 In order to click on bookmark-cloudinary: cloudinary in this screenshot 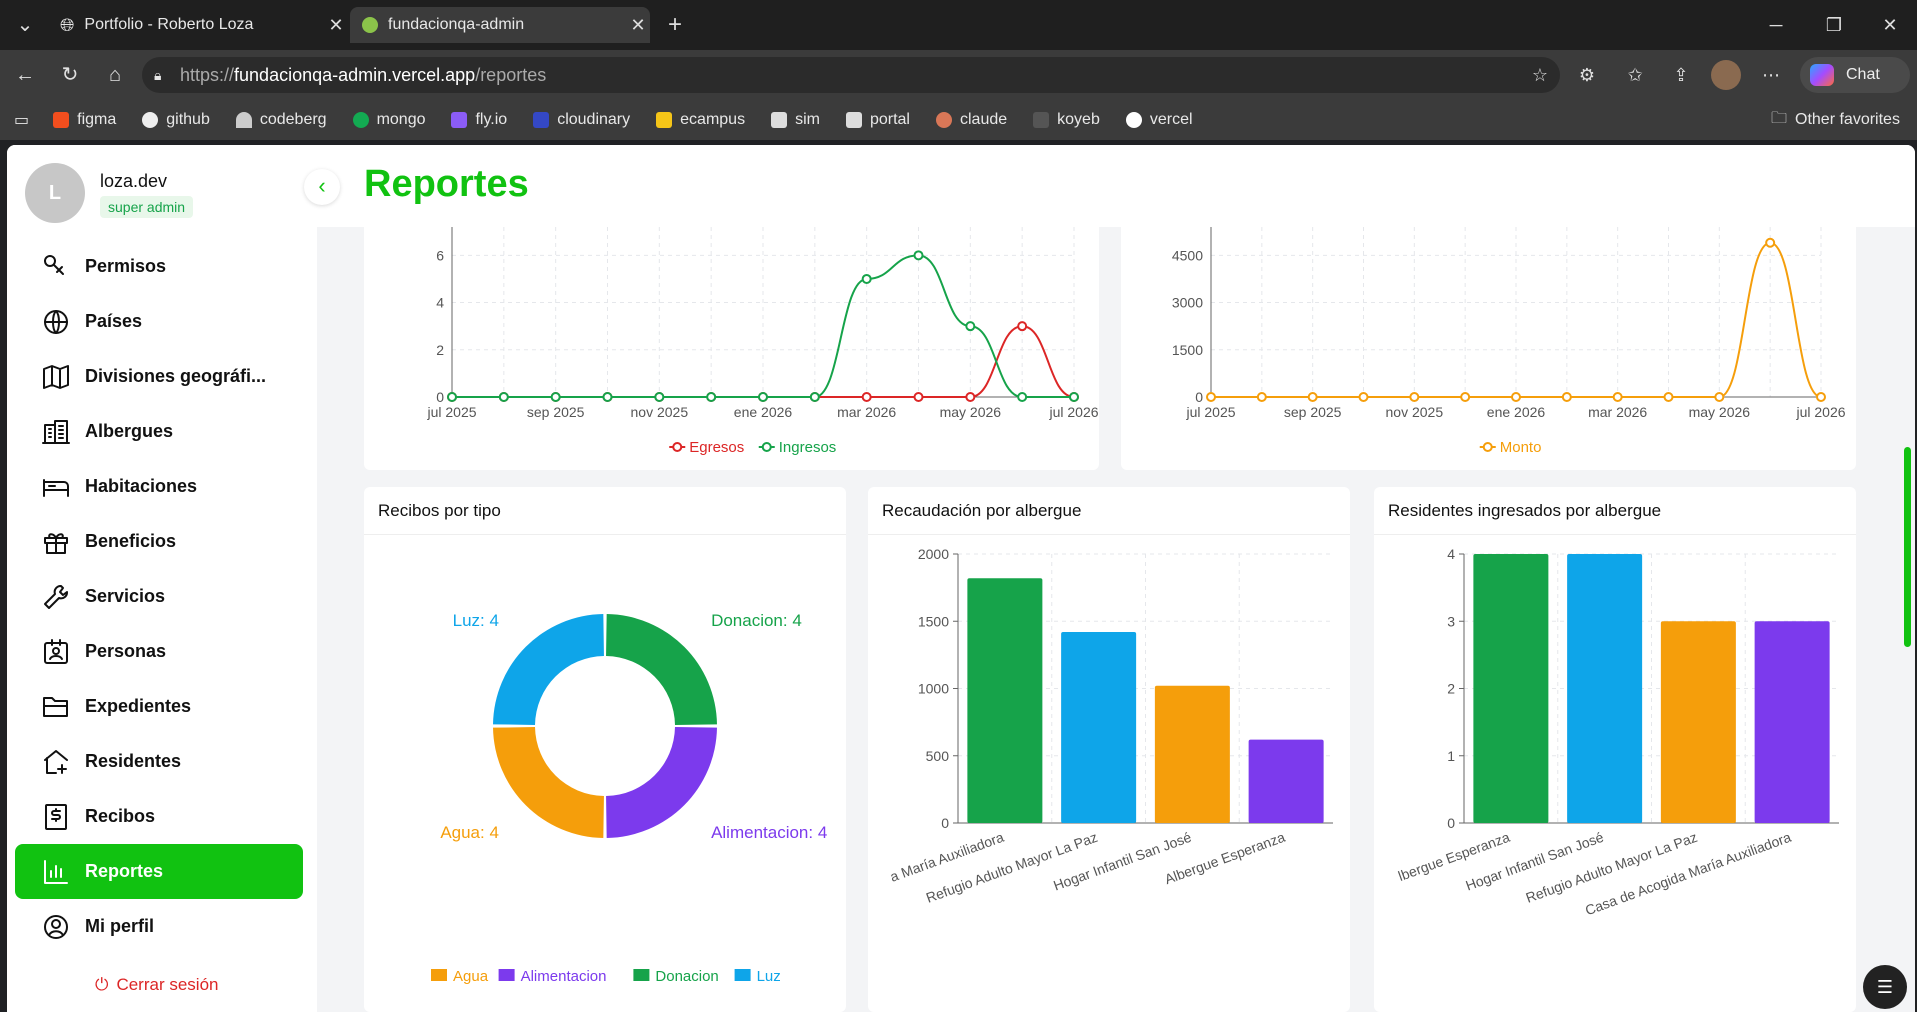, I will do `click(581, 120)`.